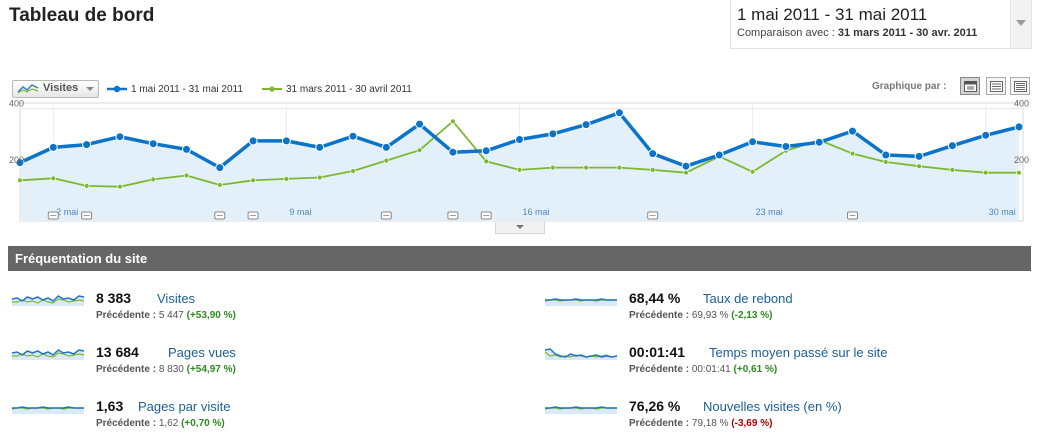 The height and width of the screenshot is (448, 1038). I want to click on chevron-down-icon, so click(90, 89).